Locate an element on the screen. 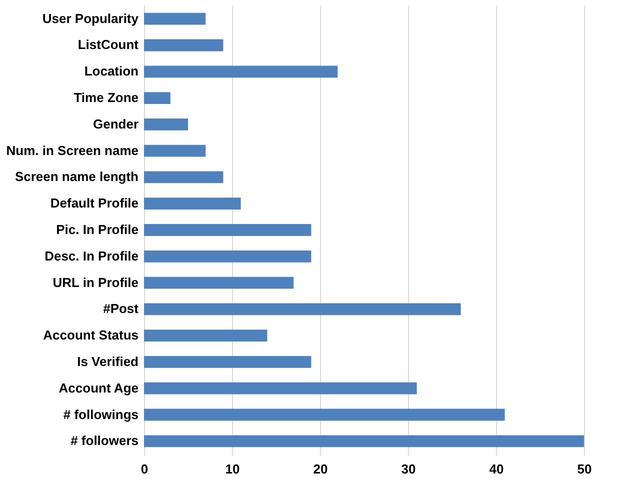  x-tick-label: 50 is located at coordinates (584, 469).